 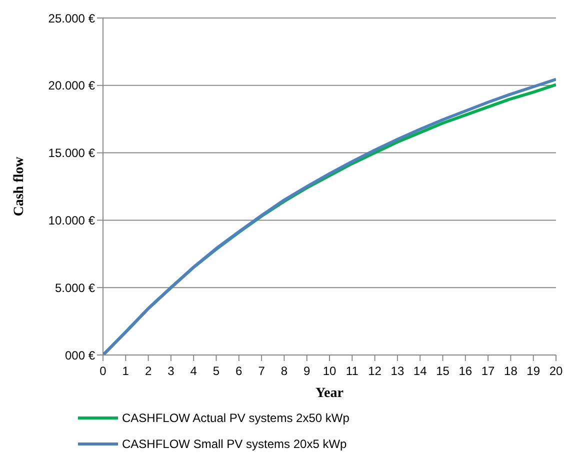 I want to click on x-tick-label: 17, so click(x=488, y=371).